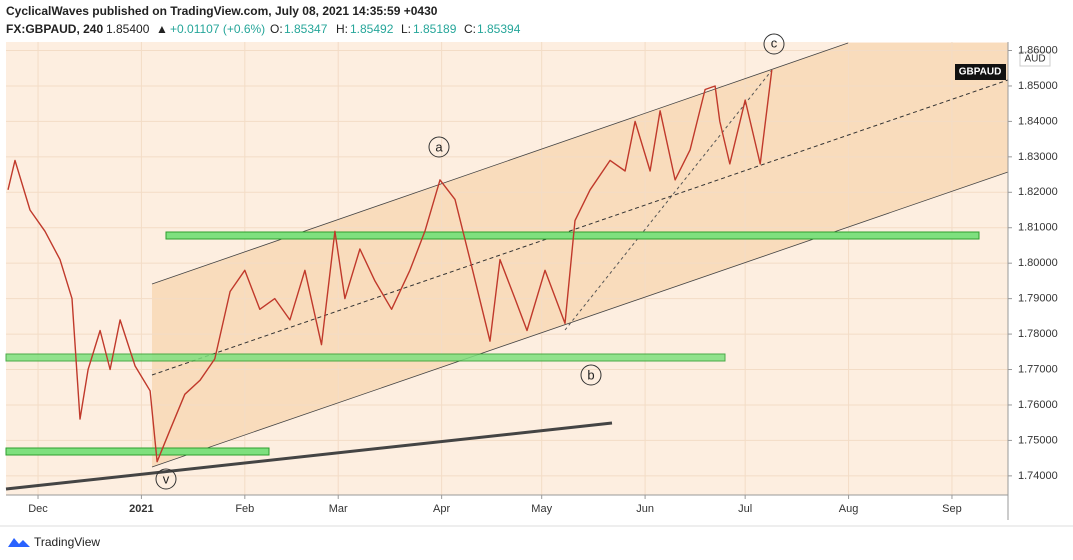  Describe the element at coordinates (1038, 334) in the screenshot. I see `y-tick-label: 1.78000` at that location.